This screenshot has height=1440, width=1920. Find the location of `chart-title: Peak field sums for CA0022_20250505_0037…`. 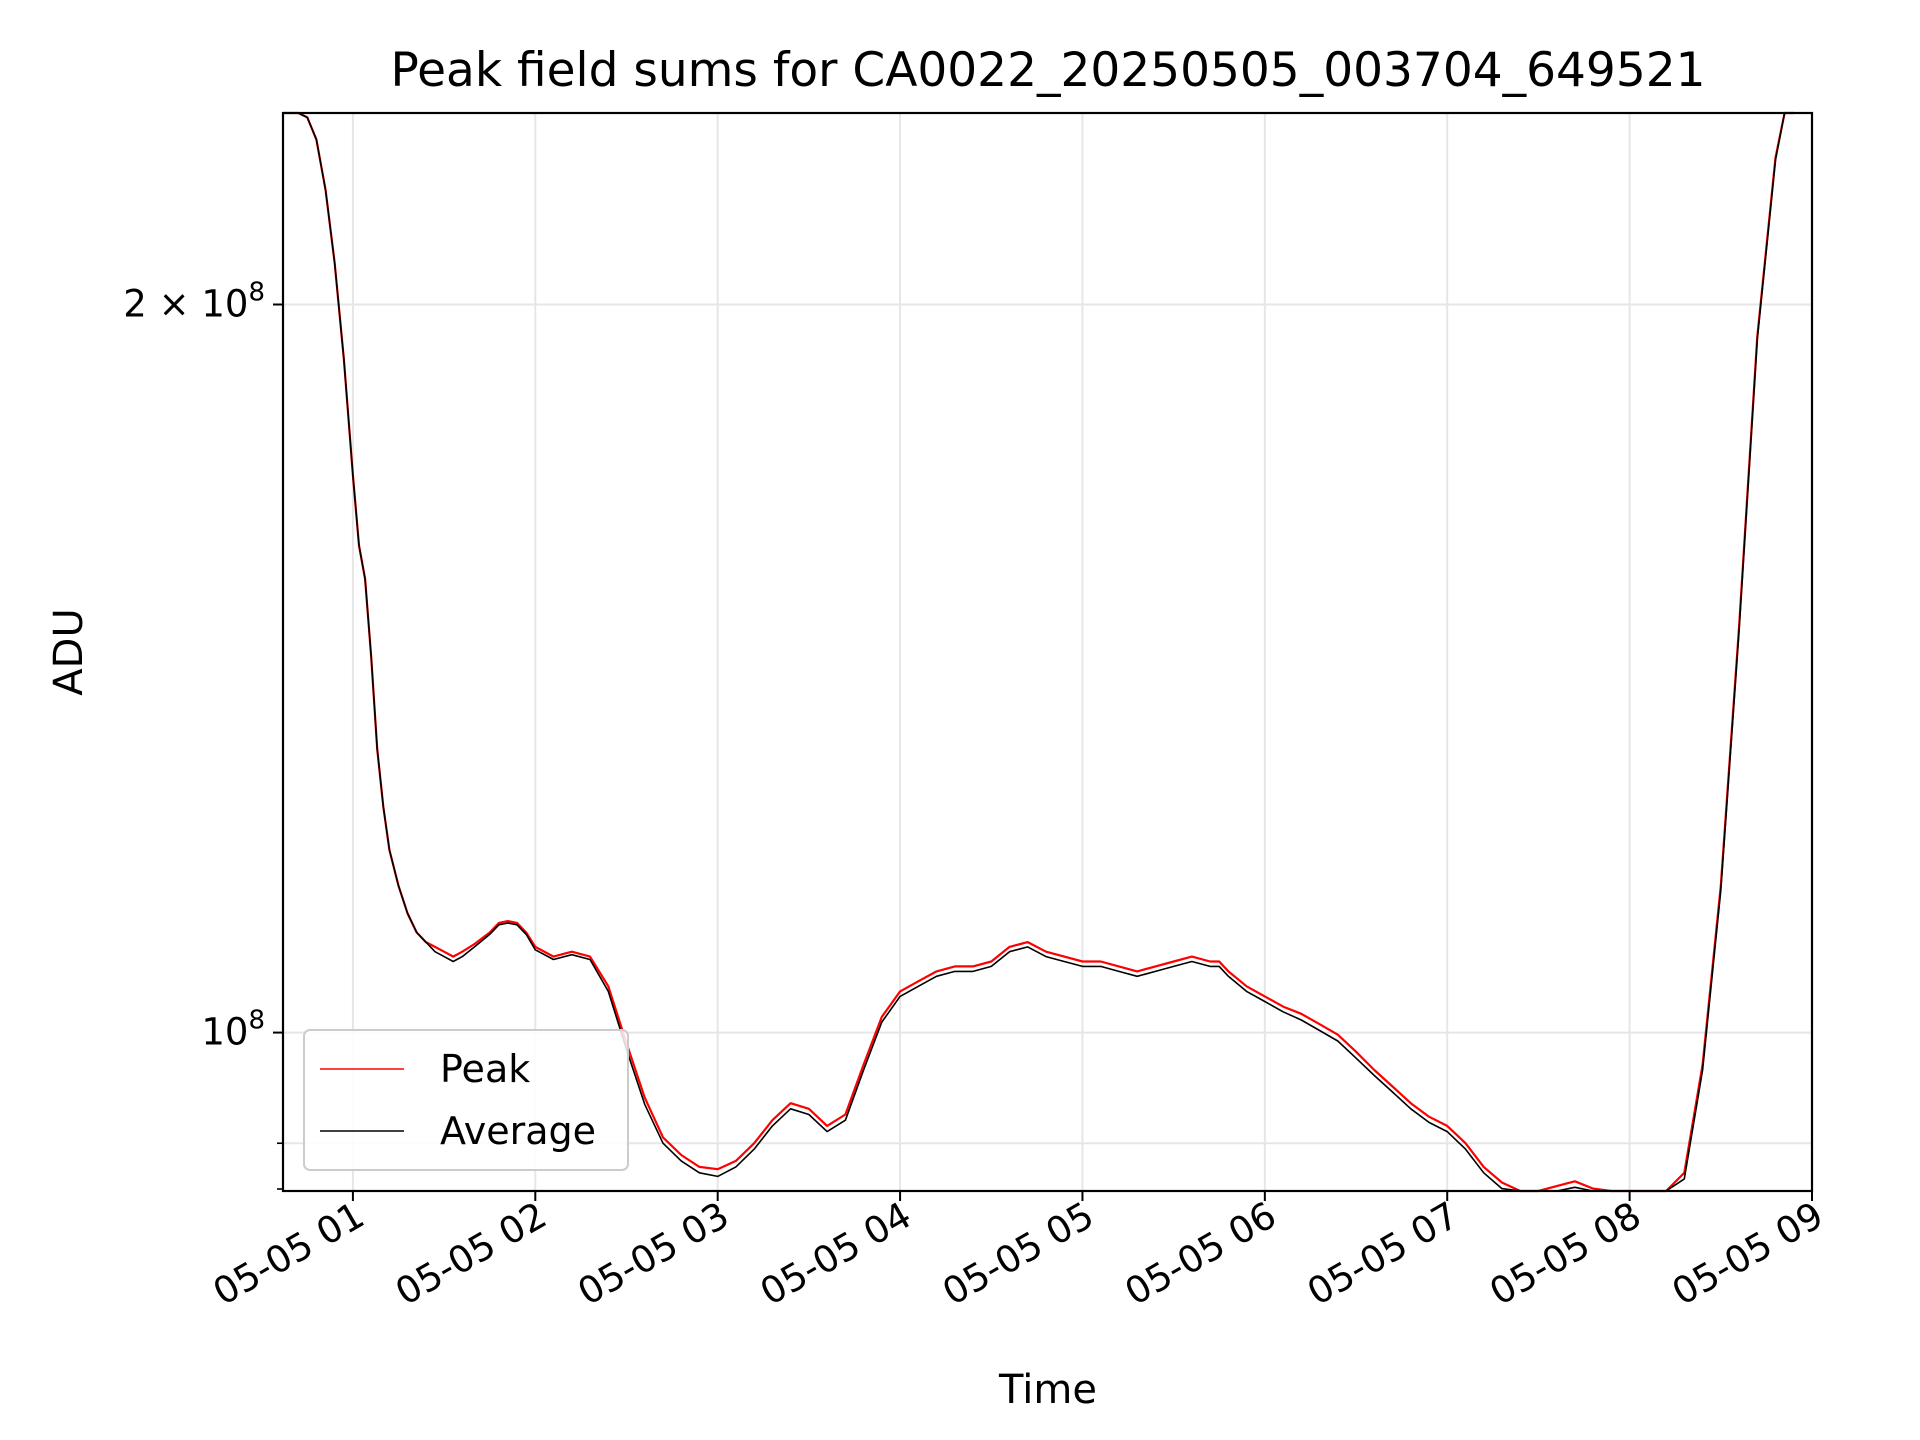

chart-title: Peak field sums for CA0022_20250505_0037… is located at coordinates (1047, 70).